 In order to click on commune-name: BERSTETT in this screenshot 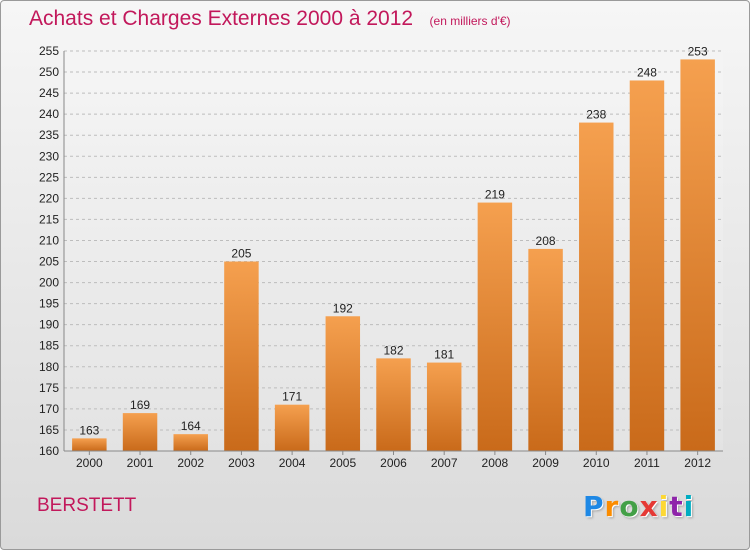, I will do `click(87, 505)`.